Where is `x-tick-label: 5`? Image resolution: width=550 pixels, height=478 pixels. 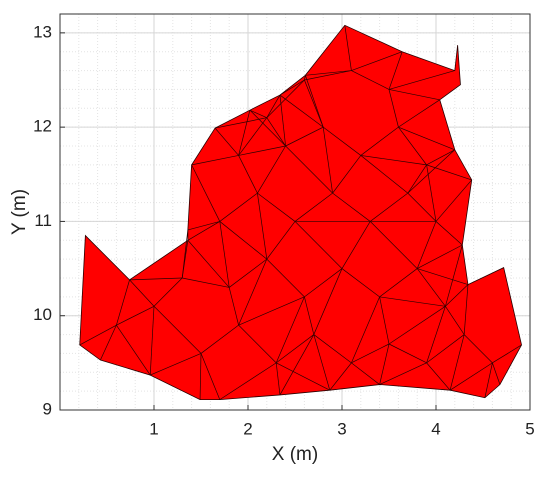
x-tick-label: 5 is located at coordinates (529, 428).